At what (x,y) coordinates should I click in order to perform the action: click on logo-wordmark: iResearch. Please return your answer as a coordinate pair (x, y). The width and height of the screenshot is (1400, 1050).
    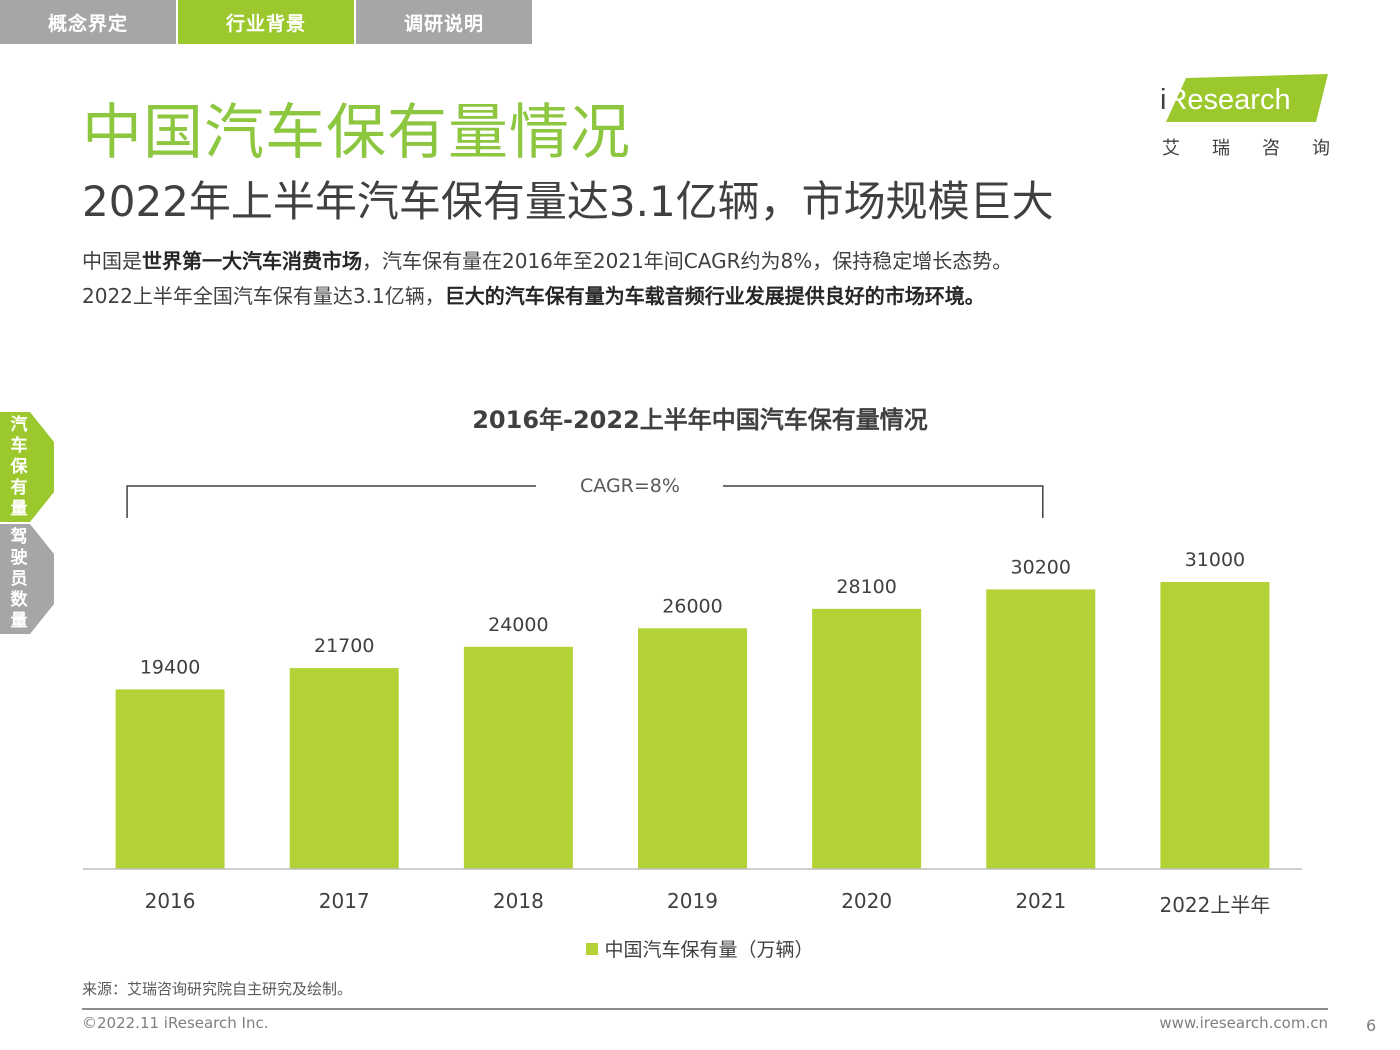
    Looking at the image, I should click on (1225, 100).